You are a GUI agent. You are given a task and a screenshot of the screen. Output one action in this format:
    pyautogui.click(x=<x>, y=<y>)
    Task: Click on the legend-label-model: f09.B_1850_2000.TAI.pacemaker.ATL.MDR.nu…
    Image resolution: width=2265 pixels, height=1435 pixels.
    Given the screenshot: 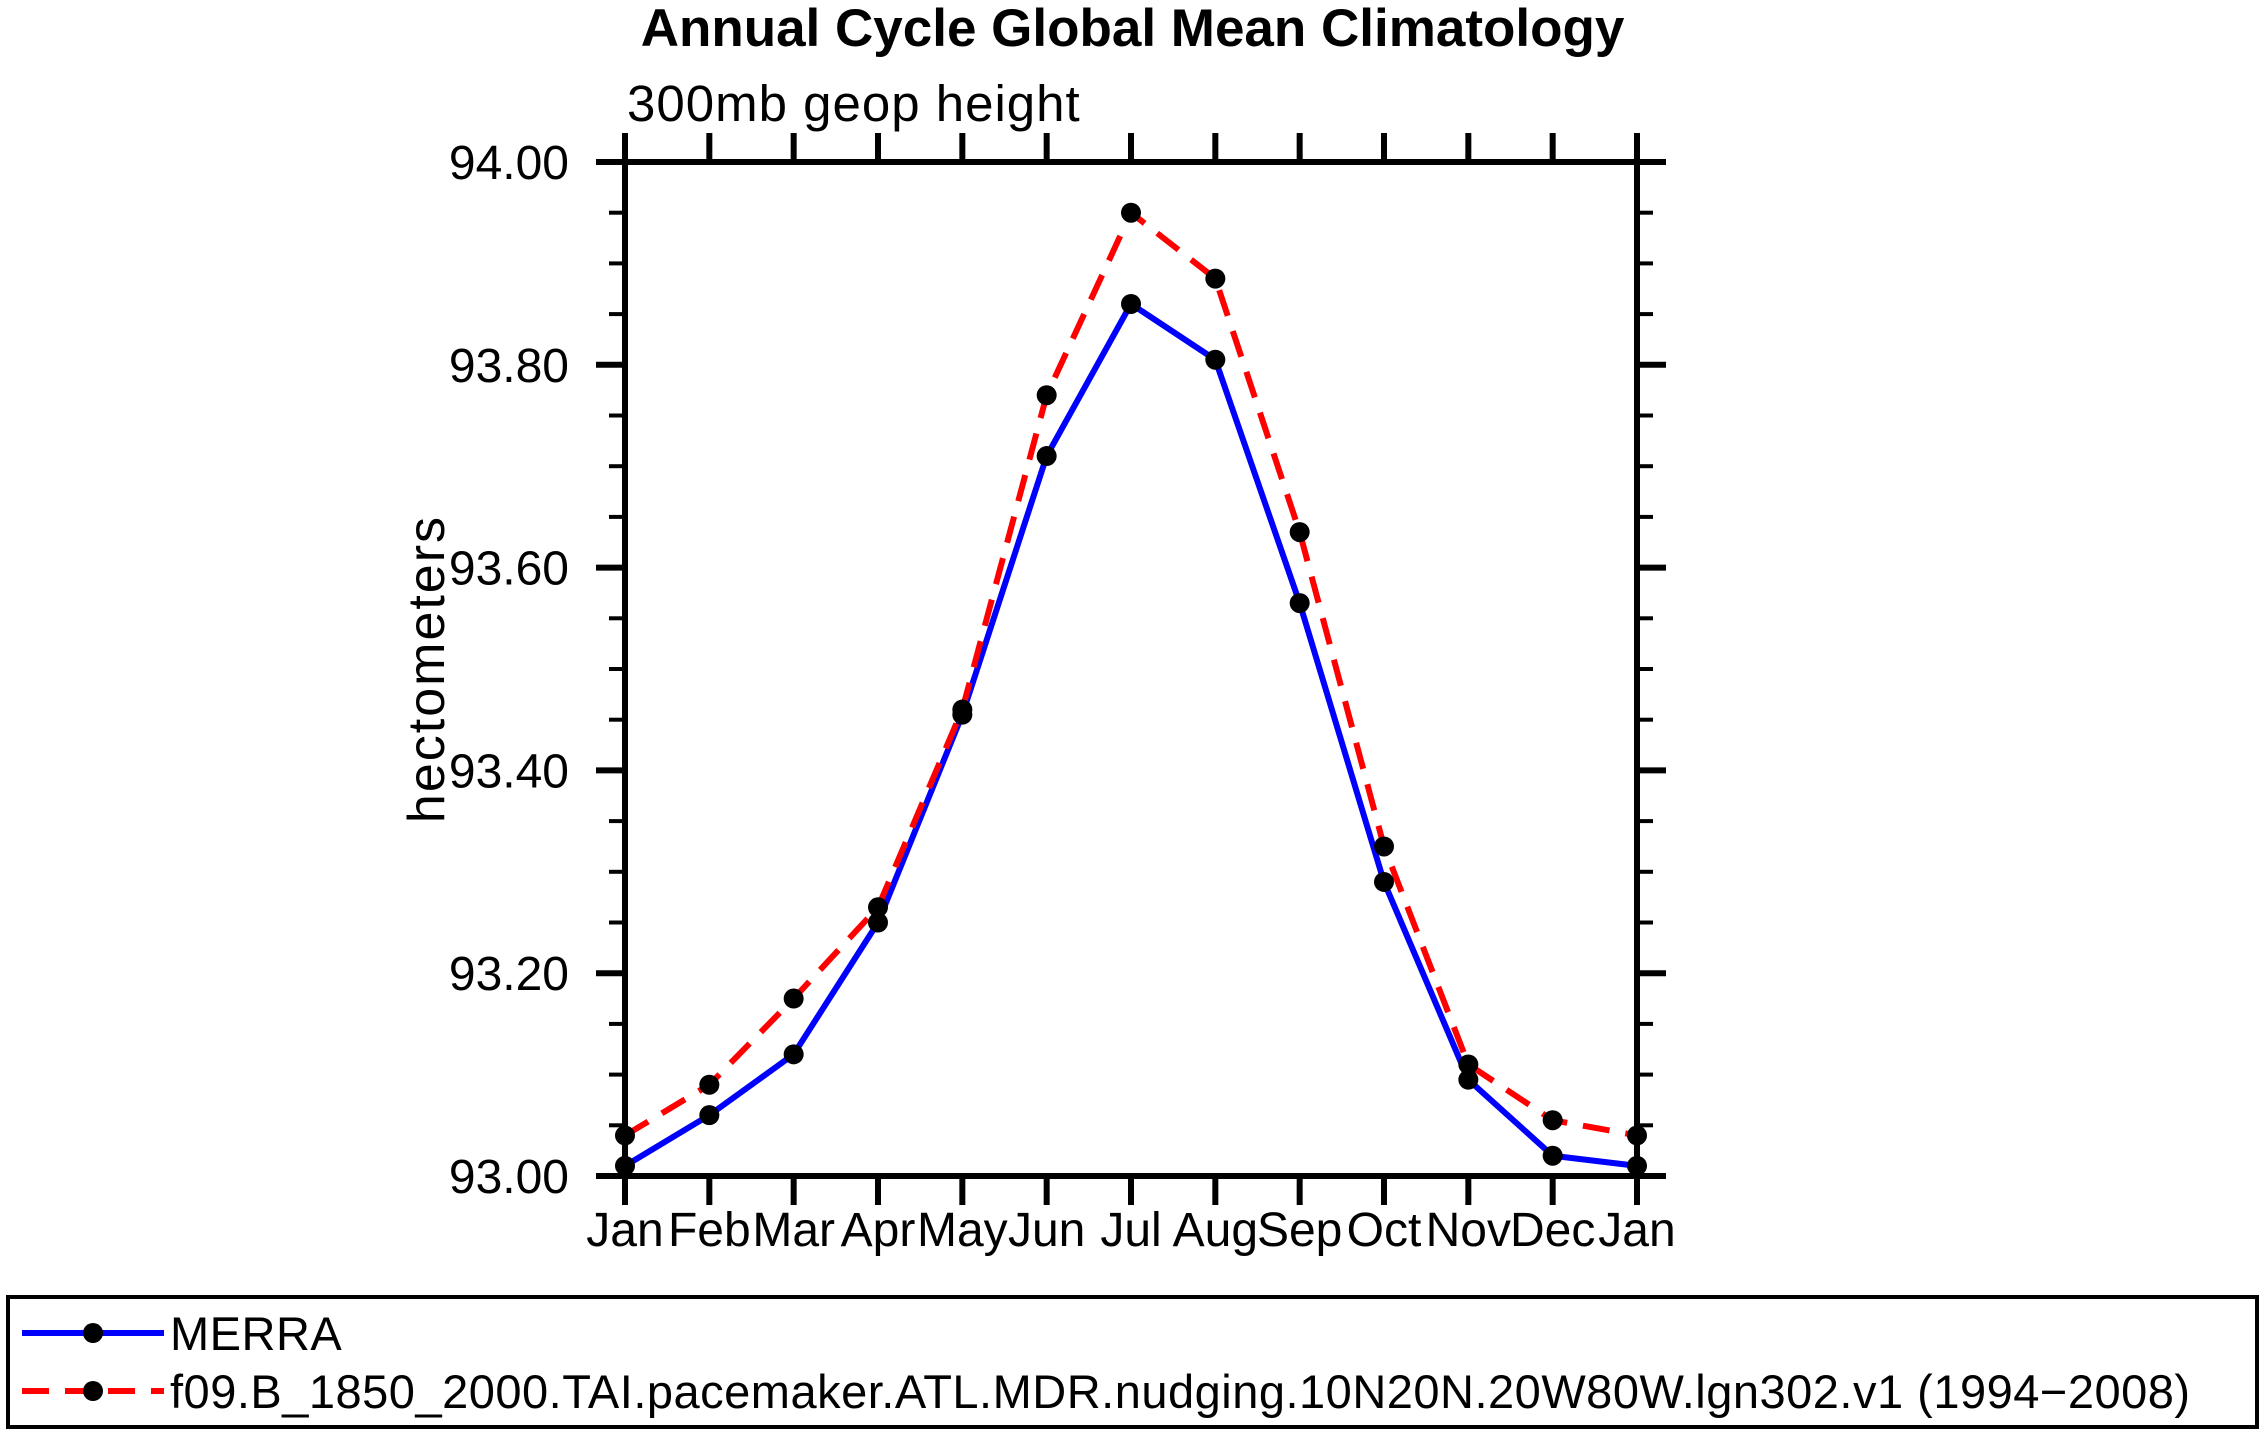 What is the action you would take?
    pyautogui.click(x=1180, y=1391)
    